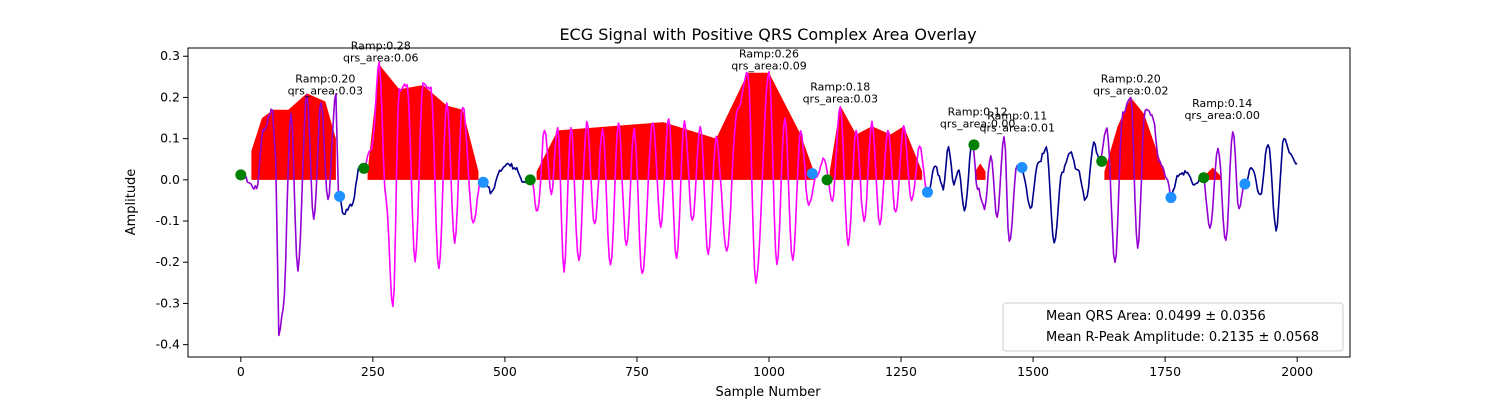 This screenshot has width=1500, height=400. What do you see at coordinates (1017, 116) in the screenshot?
I see `ramp-annotation: Ramp:0.11` at bounding box center [1017, 116].